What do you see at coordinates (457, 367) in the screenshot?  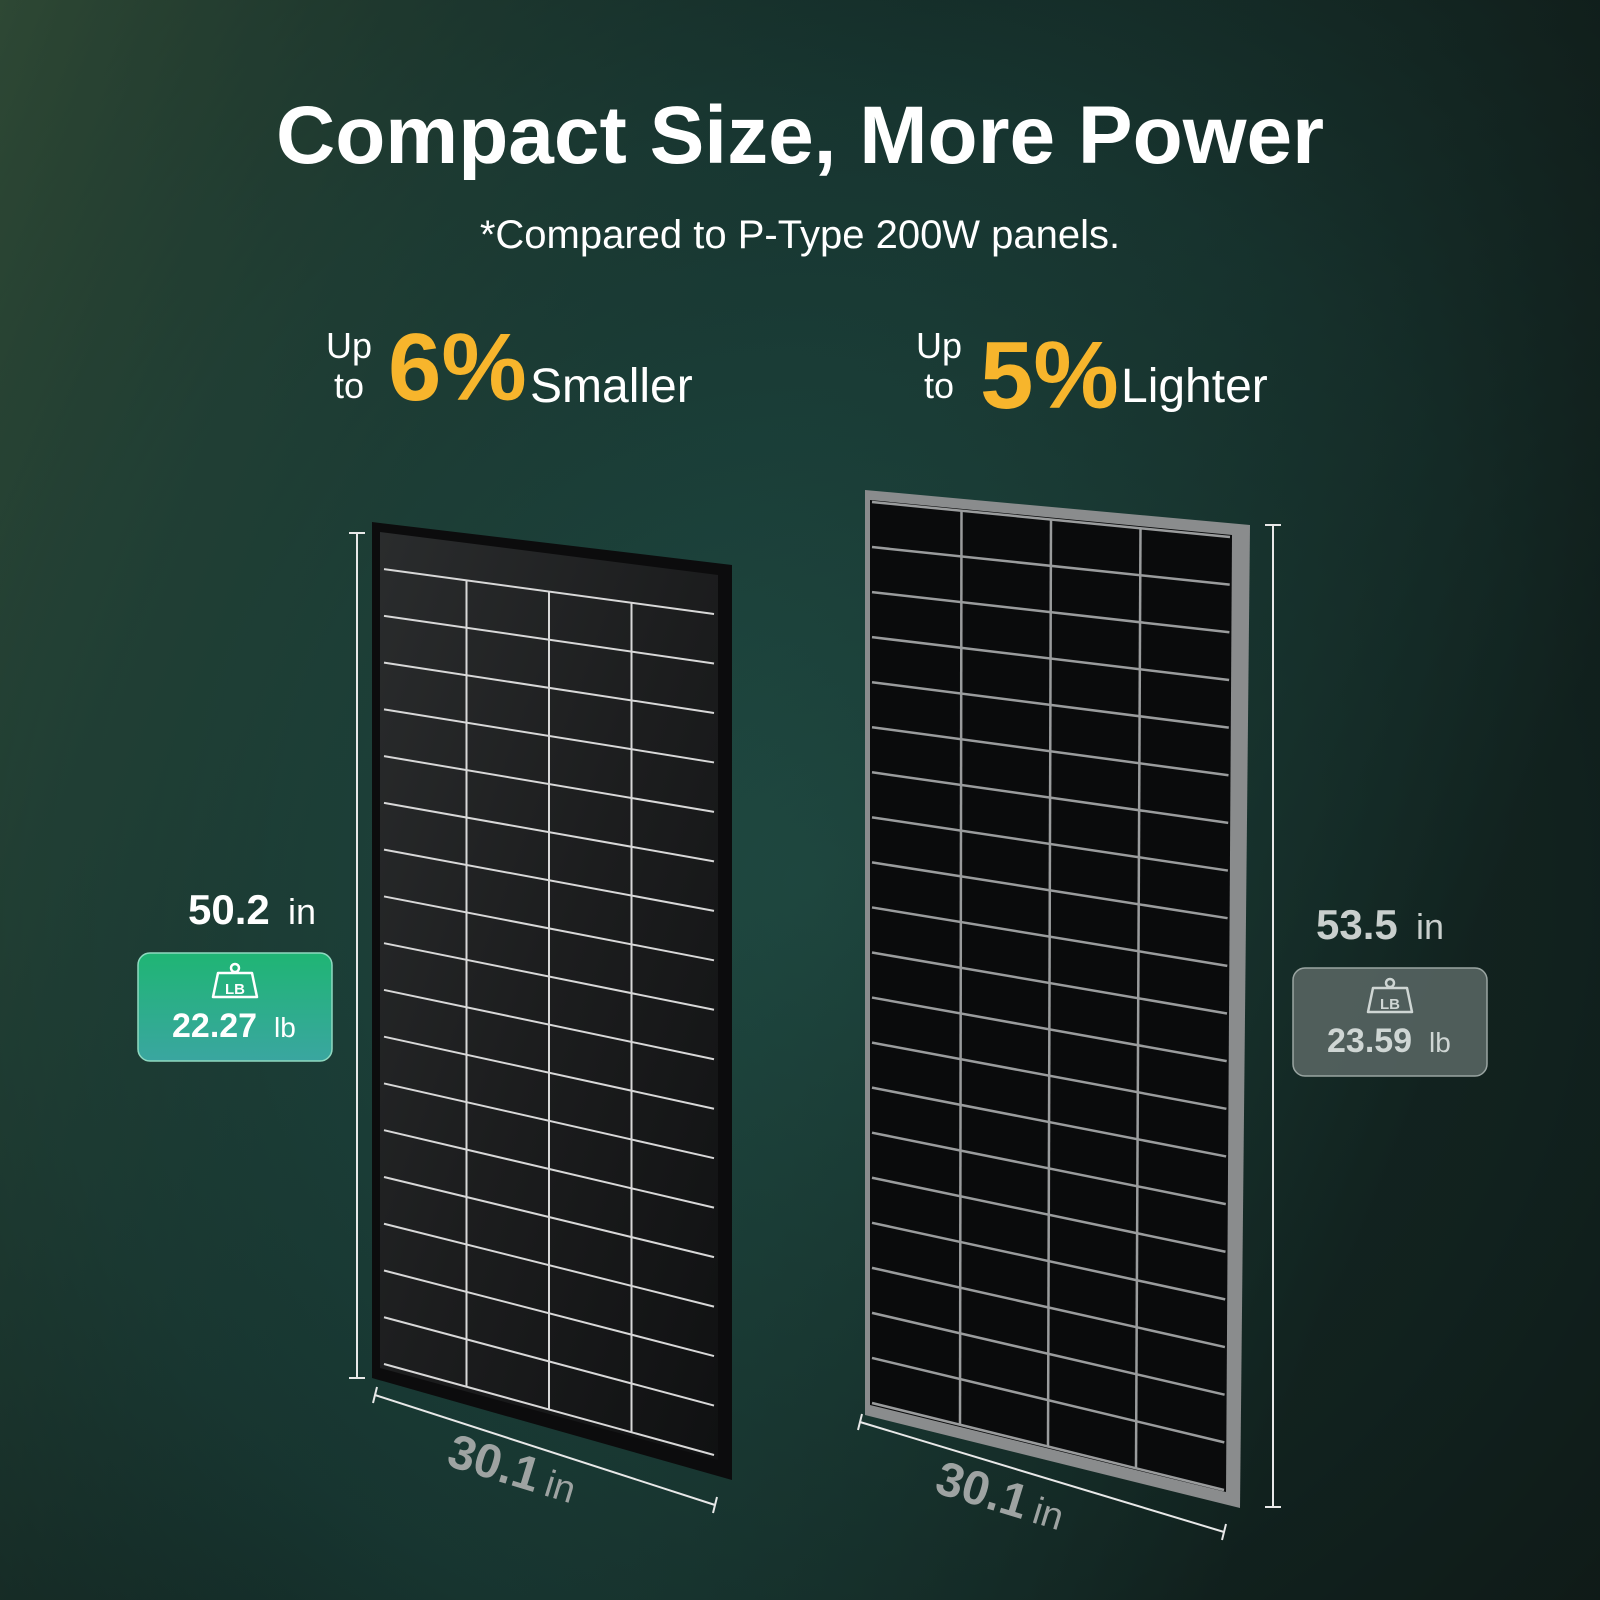 I see `claim-percent: 6%` at bounding box center [457, 367].